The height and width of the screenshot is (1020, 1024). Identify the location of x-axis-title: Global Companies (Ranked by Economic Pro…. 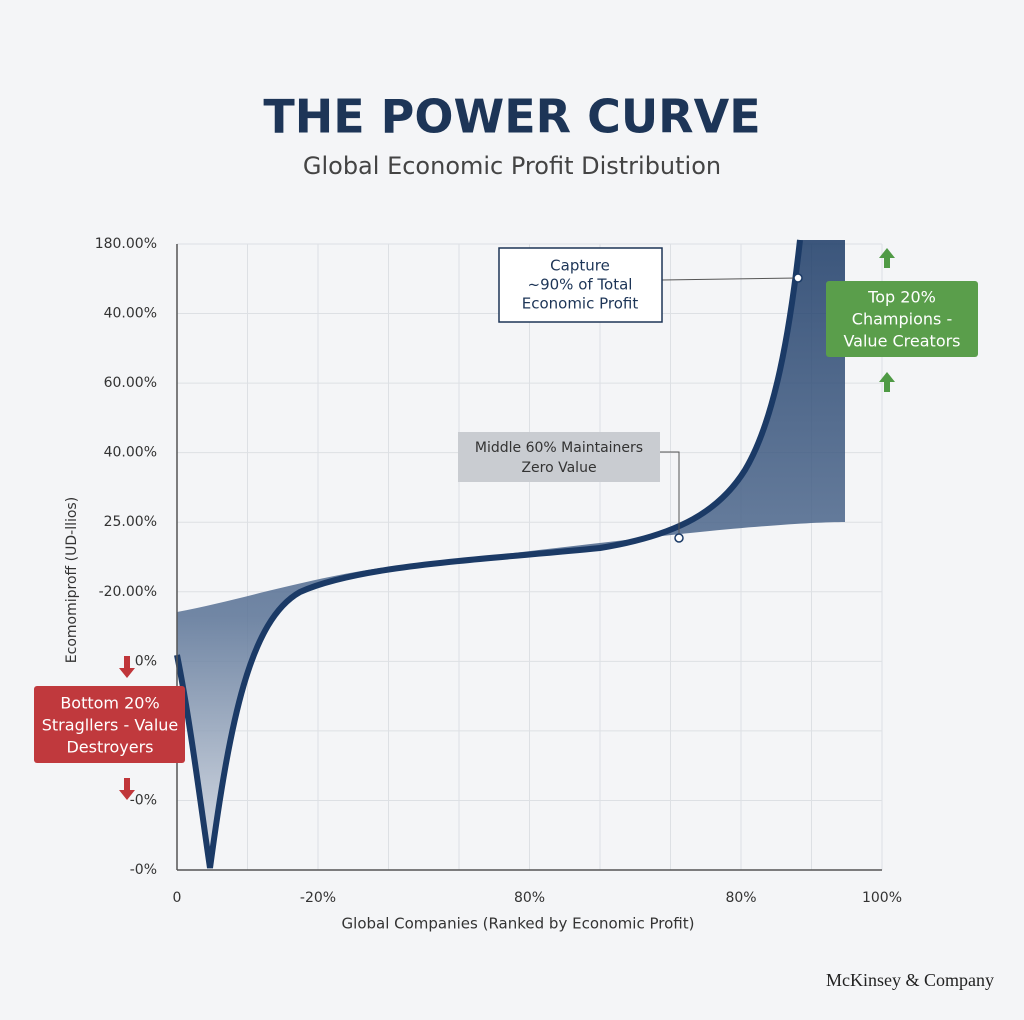
(518, 924).